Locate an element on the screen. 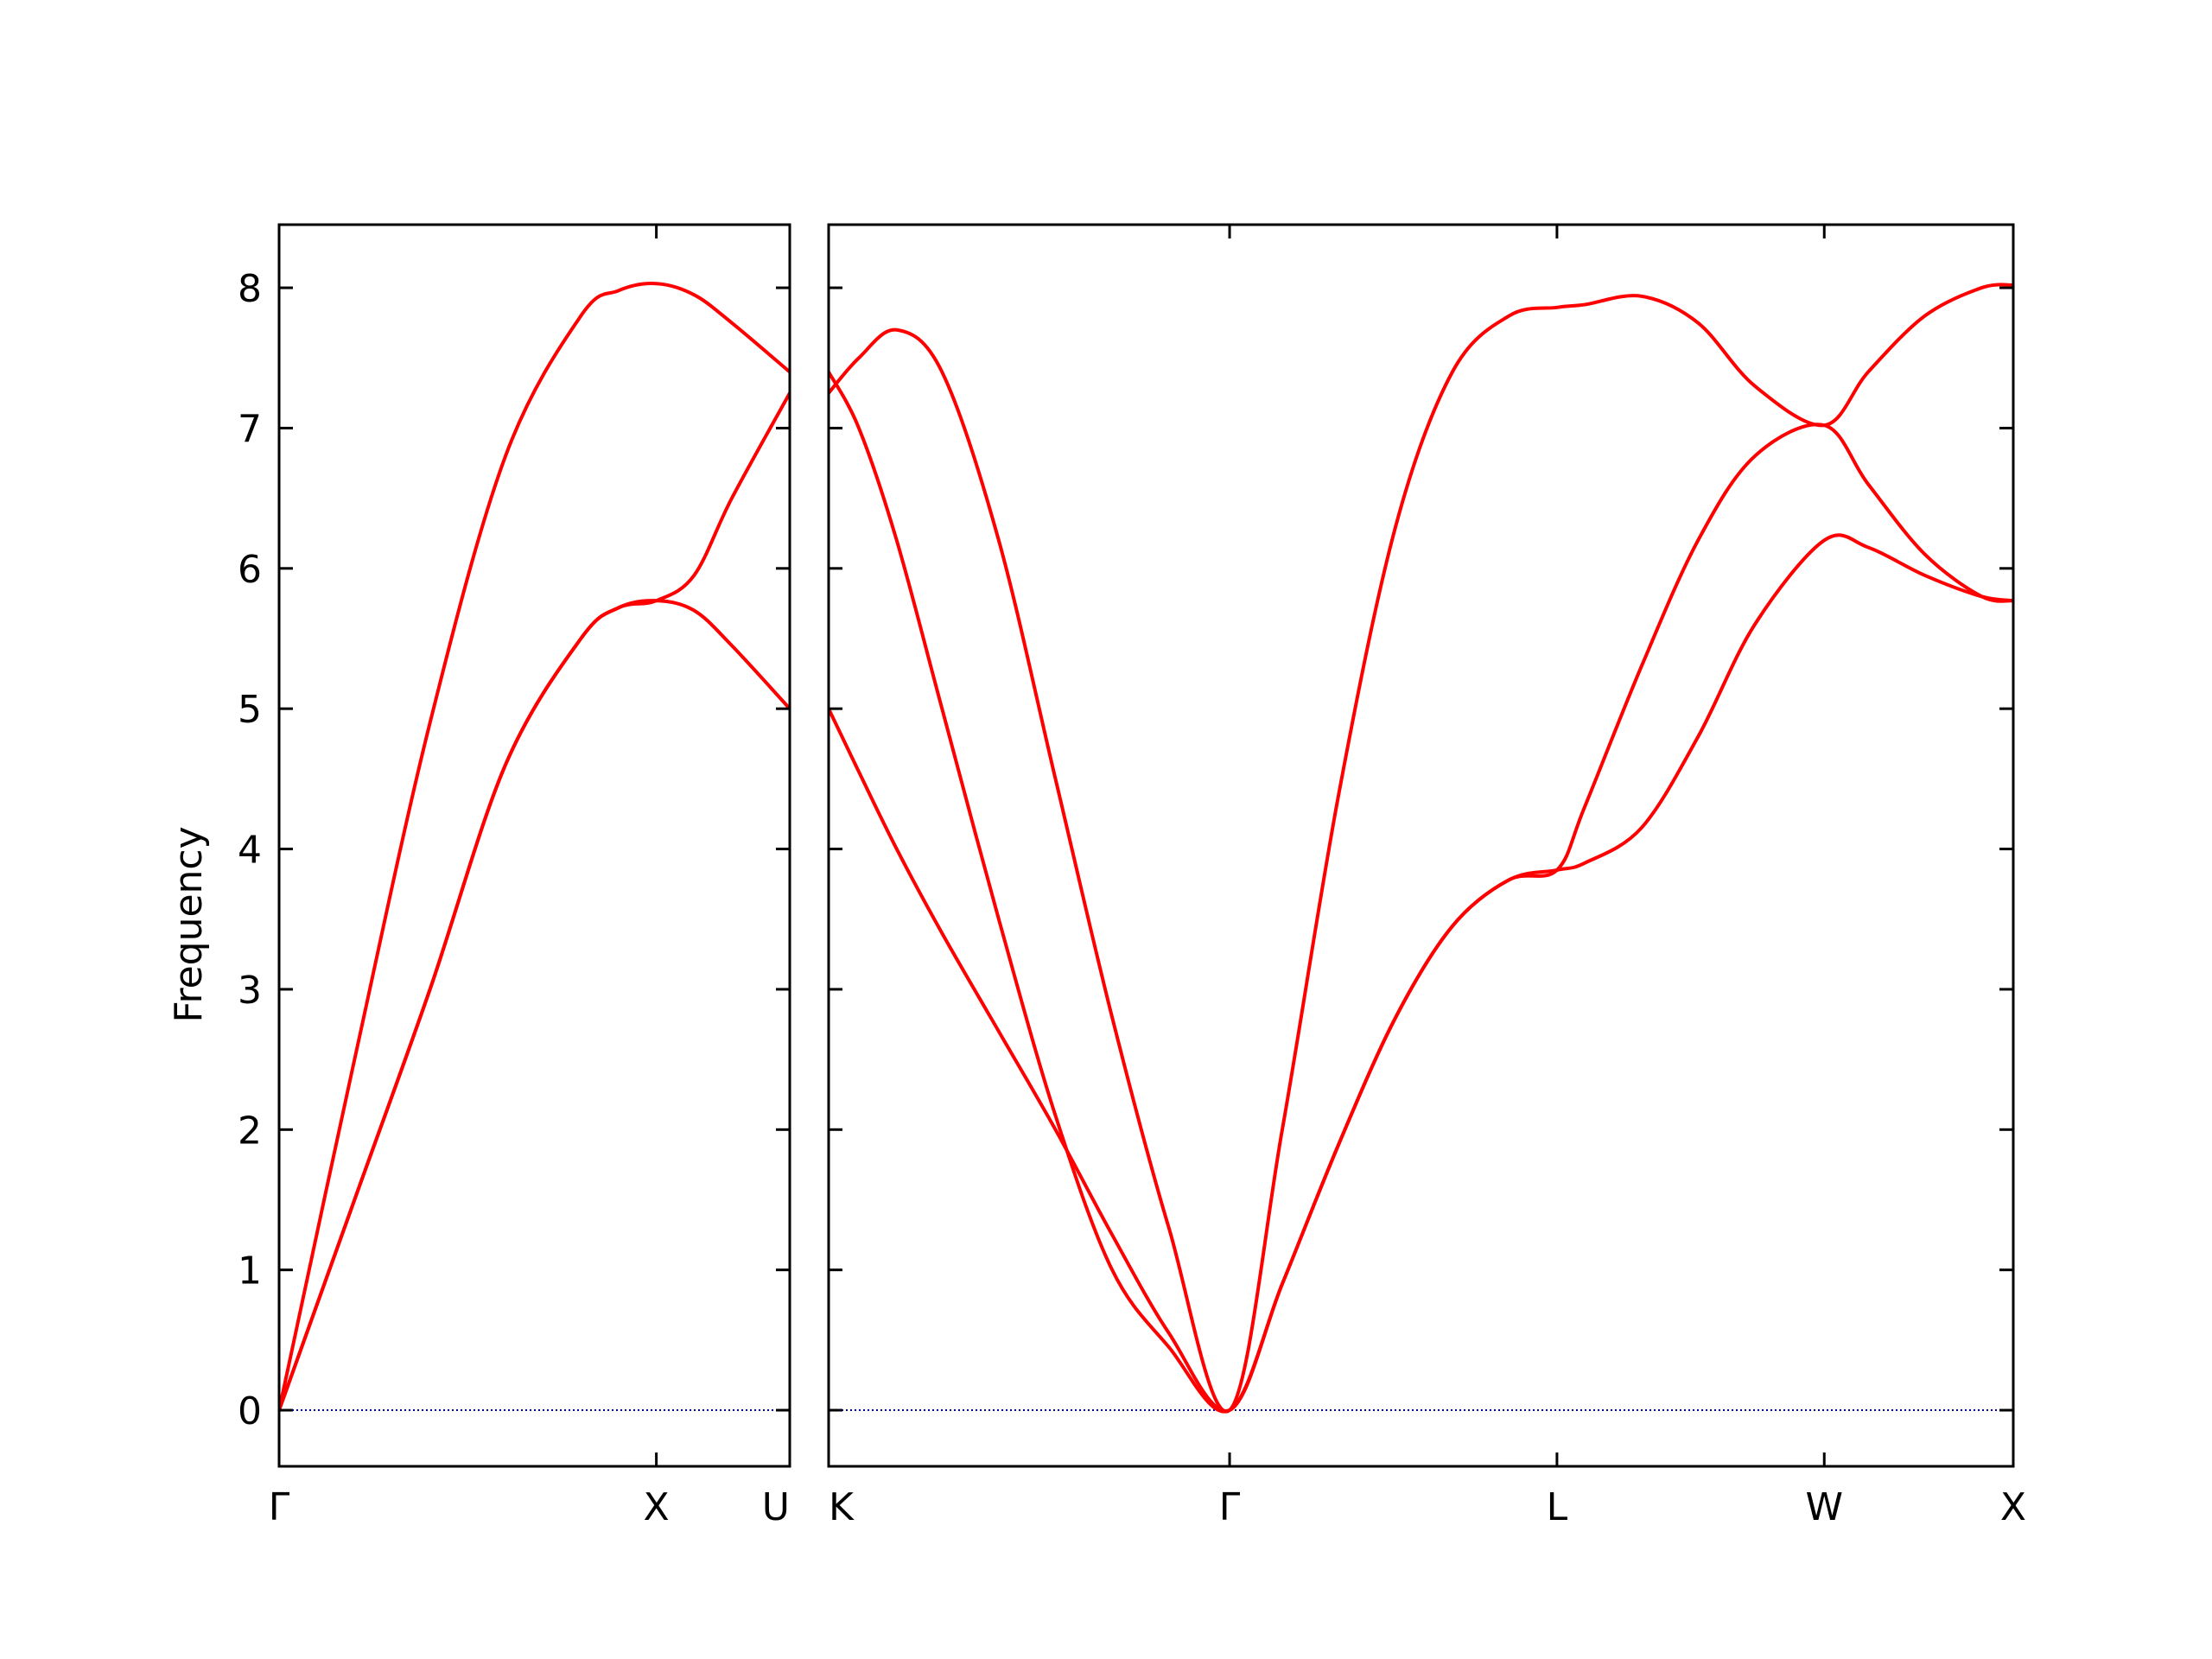 This screenshot has height=1659, width=2212. y-tick-label: 2 is located at coordinates (250, 1131).